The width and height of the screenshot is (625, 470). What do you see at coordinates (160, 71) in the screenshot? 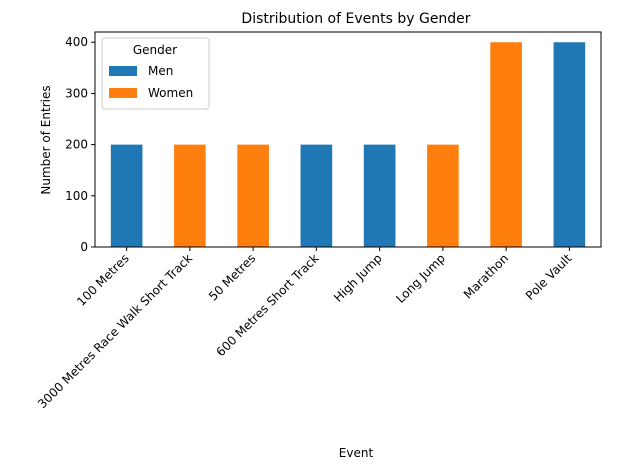
I see `legend-label-men: Men` at bounding box center [160, 71].